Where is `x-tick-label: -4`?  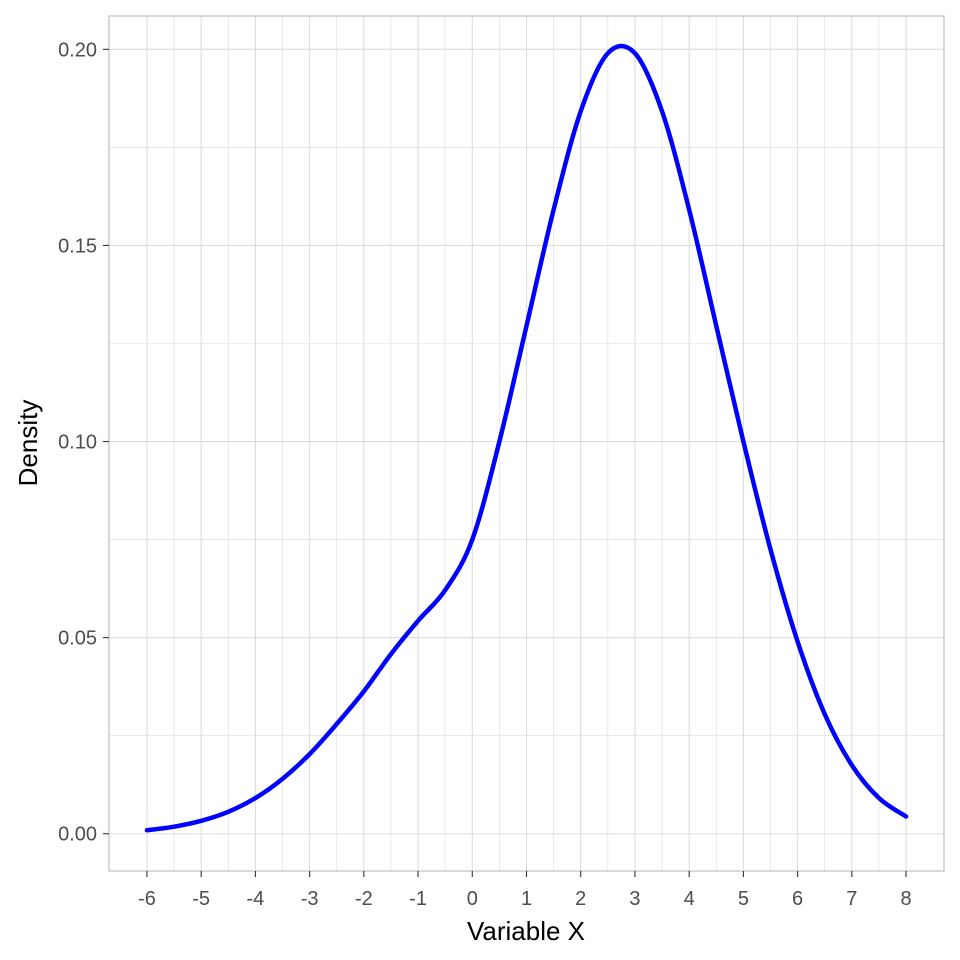
x-tick-label: -4 is located at coordinates (255, 899).